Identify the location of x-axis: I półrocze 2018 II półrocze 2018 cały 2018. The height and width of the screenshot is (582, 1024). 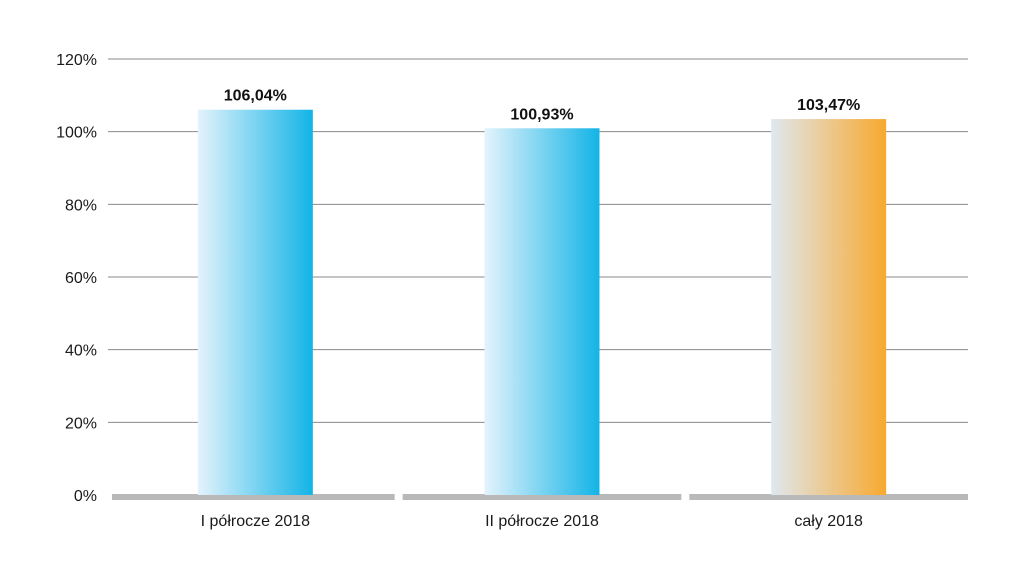
(532, 521).